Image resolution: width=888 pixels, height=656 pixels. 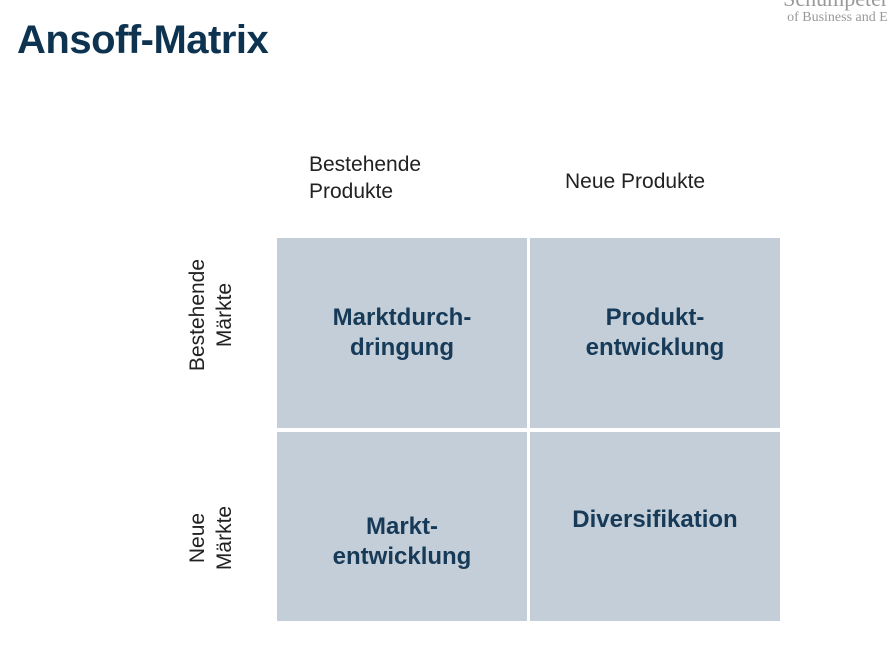 What do you see at coordinates (351, 191) in the screenshot?
I see `column-header-line: Produkte` at bounding box center [351, 191].